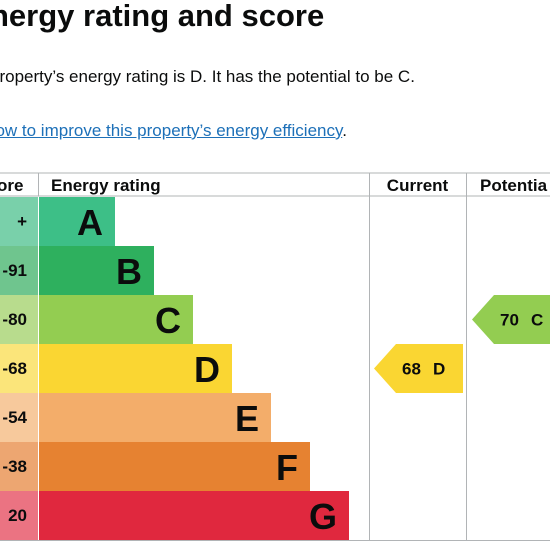  I want to click on score-range-label: 20, so click(17, 515).